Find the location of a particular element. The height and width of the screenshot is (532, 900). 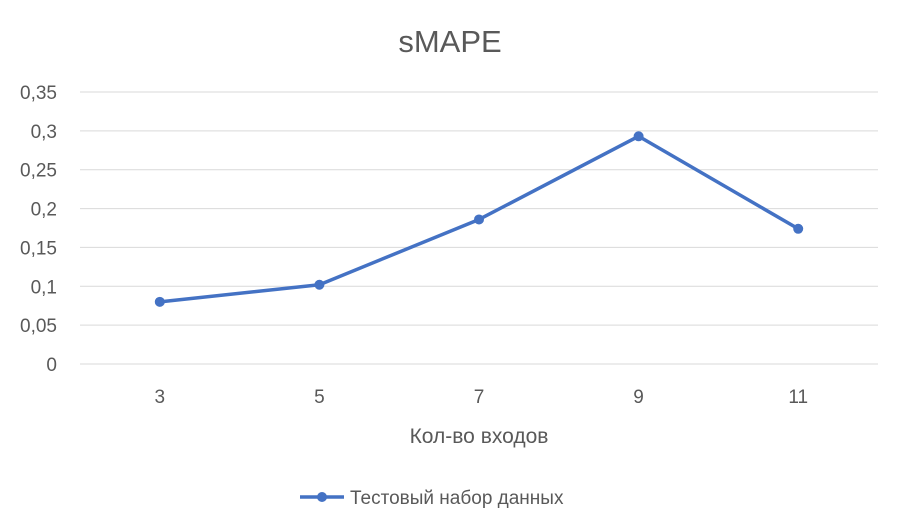

y-tick-label: 0,35 is located at coordinates (38, 93).